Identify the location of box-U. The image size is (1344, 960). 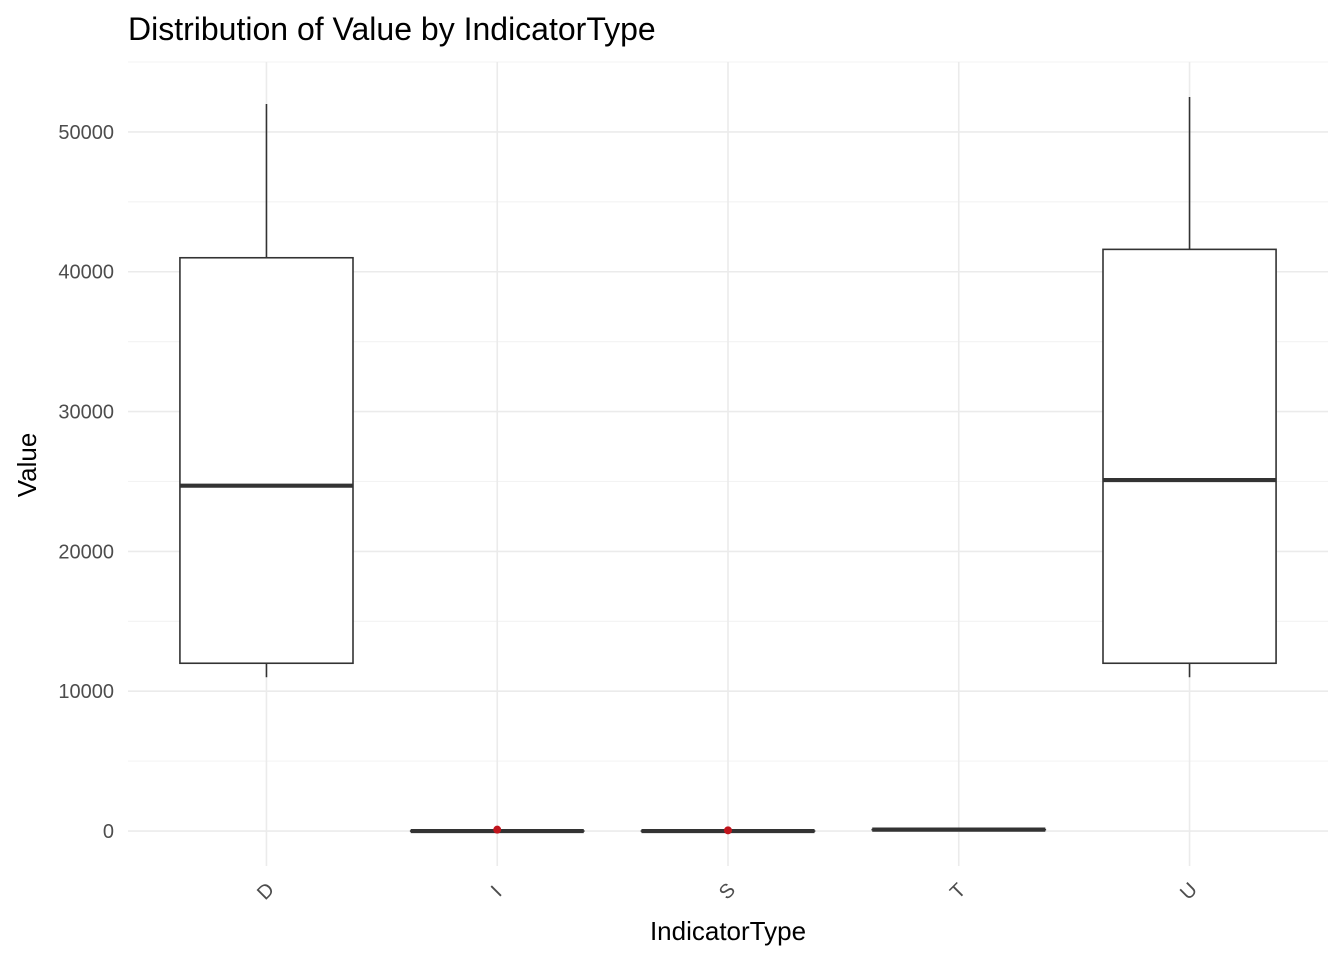
(1189, 387).